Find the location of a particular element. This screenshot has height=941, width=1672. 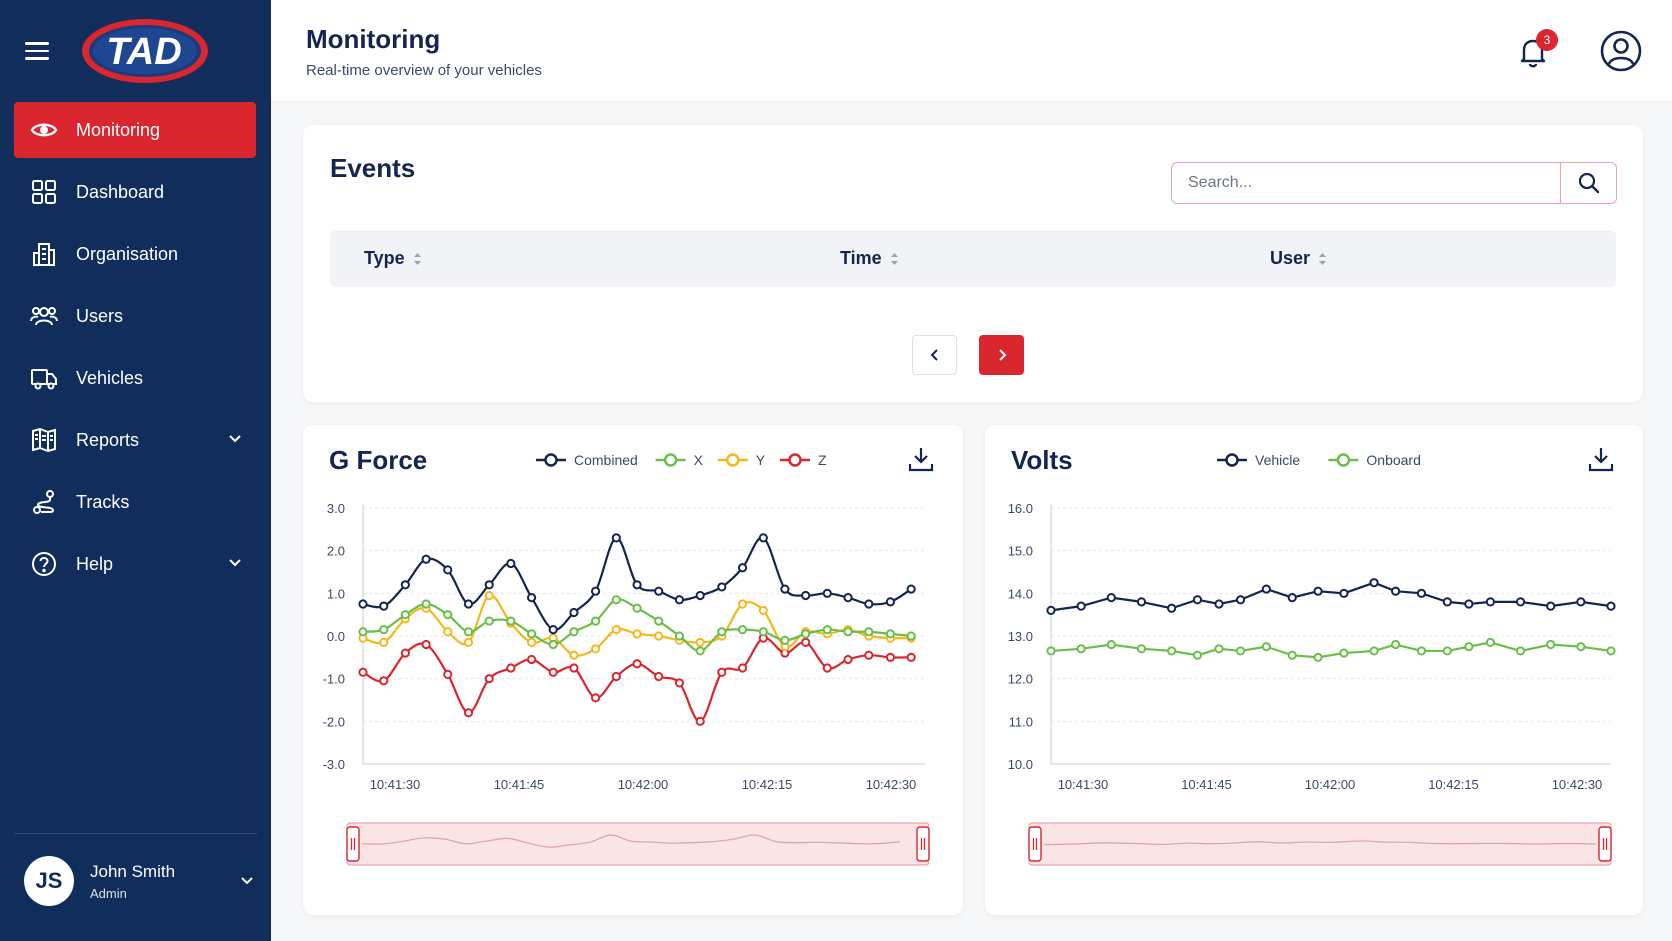

sidebar-item-help: Help is located at coordinates (135, 564).